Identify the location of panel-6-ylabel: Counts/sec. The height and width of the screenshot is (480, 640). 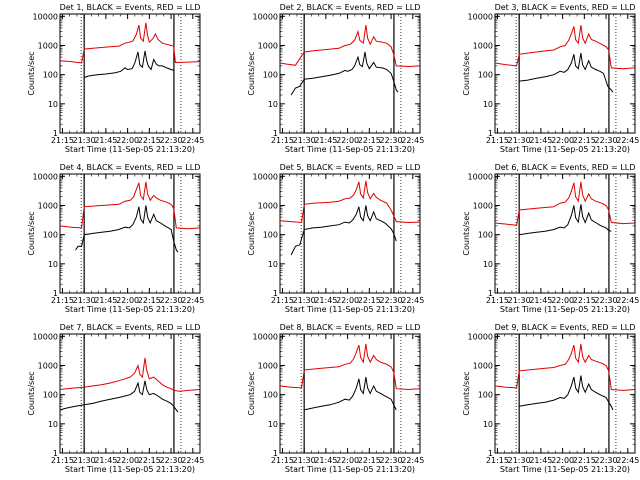
(466, 233).